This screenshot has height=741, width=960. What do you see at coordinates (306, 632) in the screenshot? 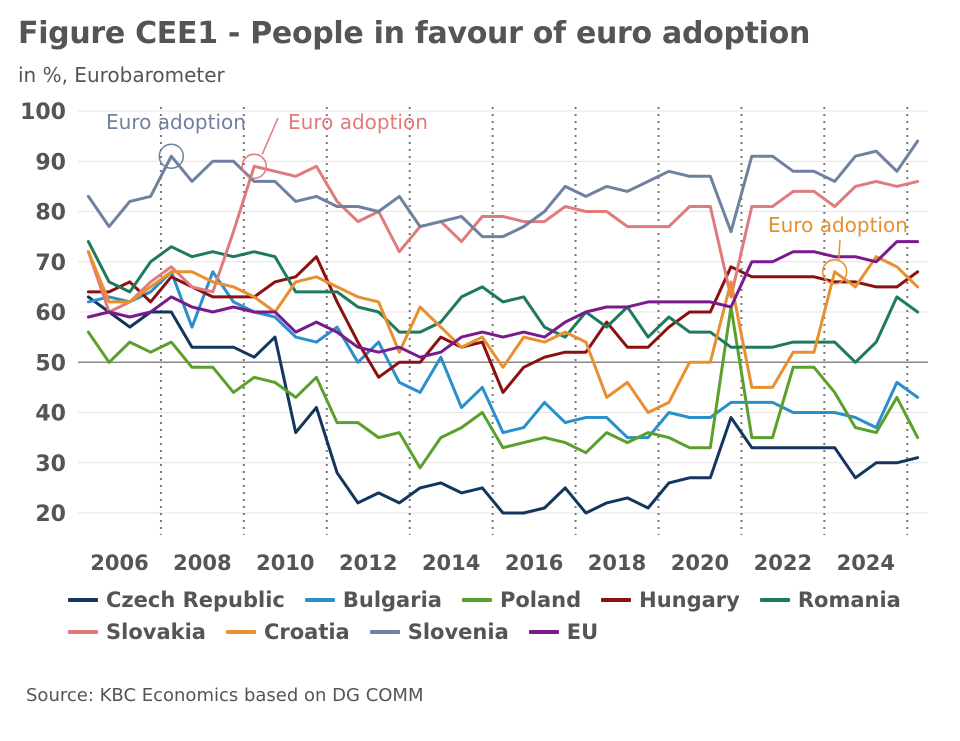
I see `legend-label: Croatia` at bounding box center [306, 632].